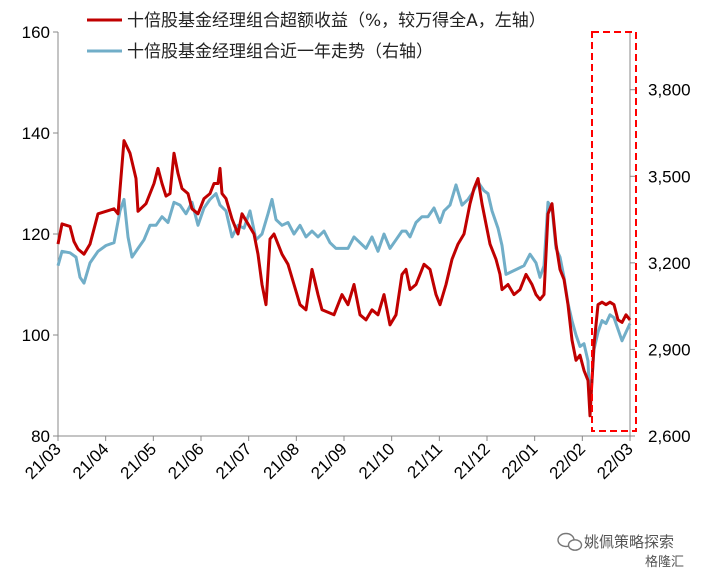  Describe the element at coordinates (234, 461) in the screenshot. I see `x-tick-label: 21/07` at that location.